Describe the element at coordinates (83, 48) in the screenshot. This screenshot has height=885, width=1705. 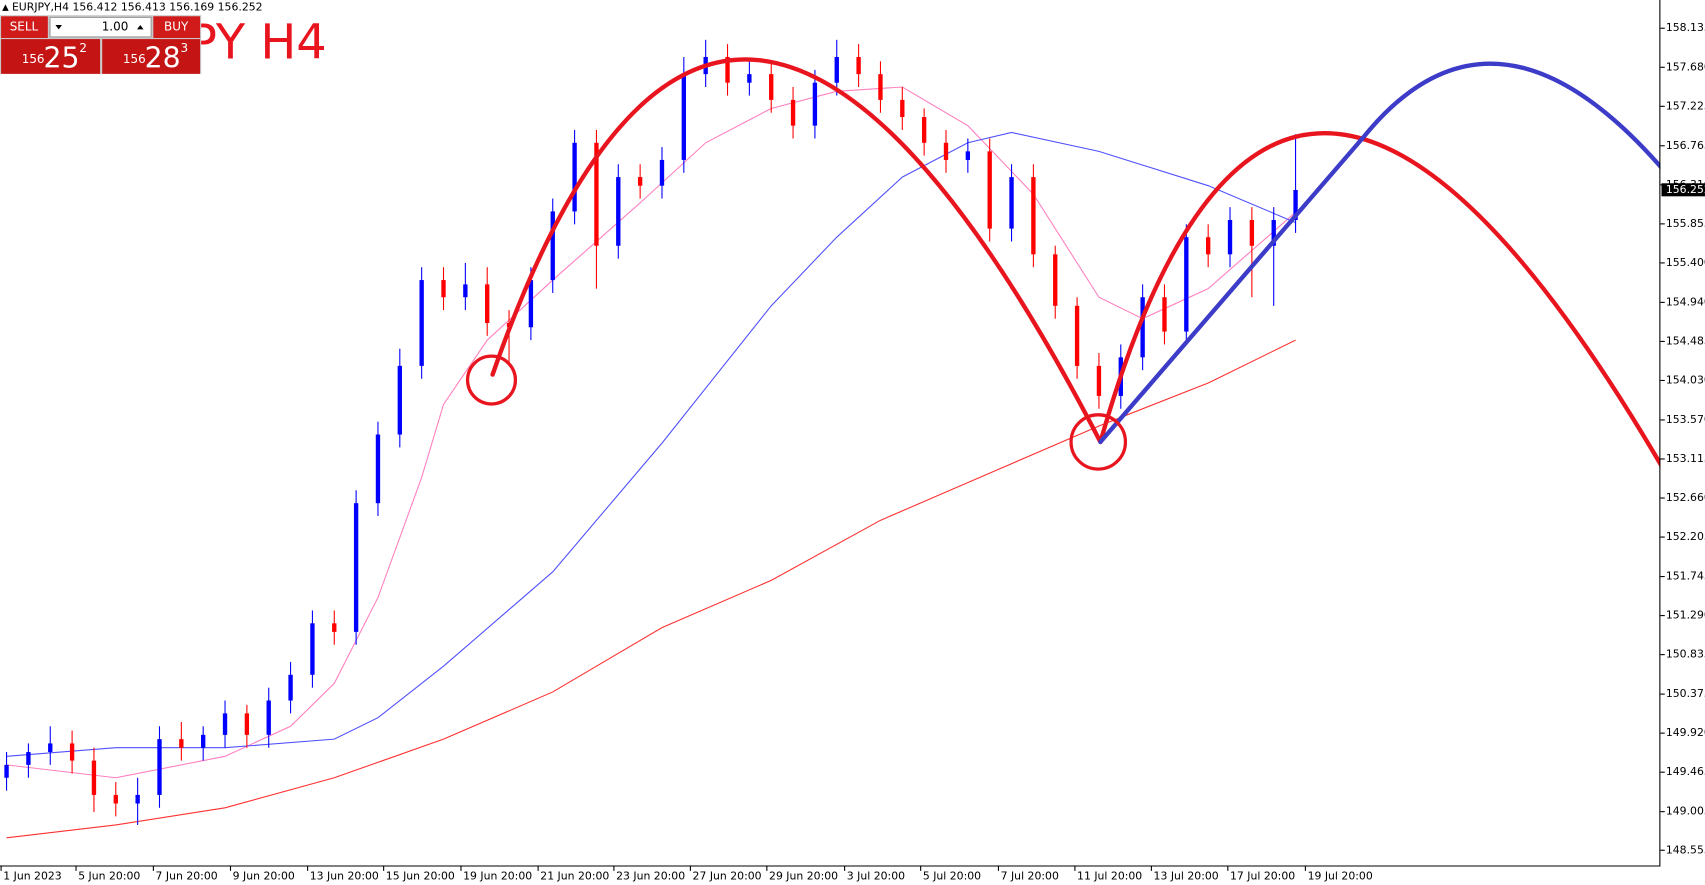
I see `sell-price-small: 2` at that location.